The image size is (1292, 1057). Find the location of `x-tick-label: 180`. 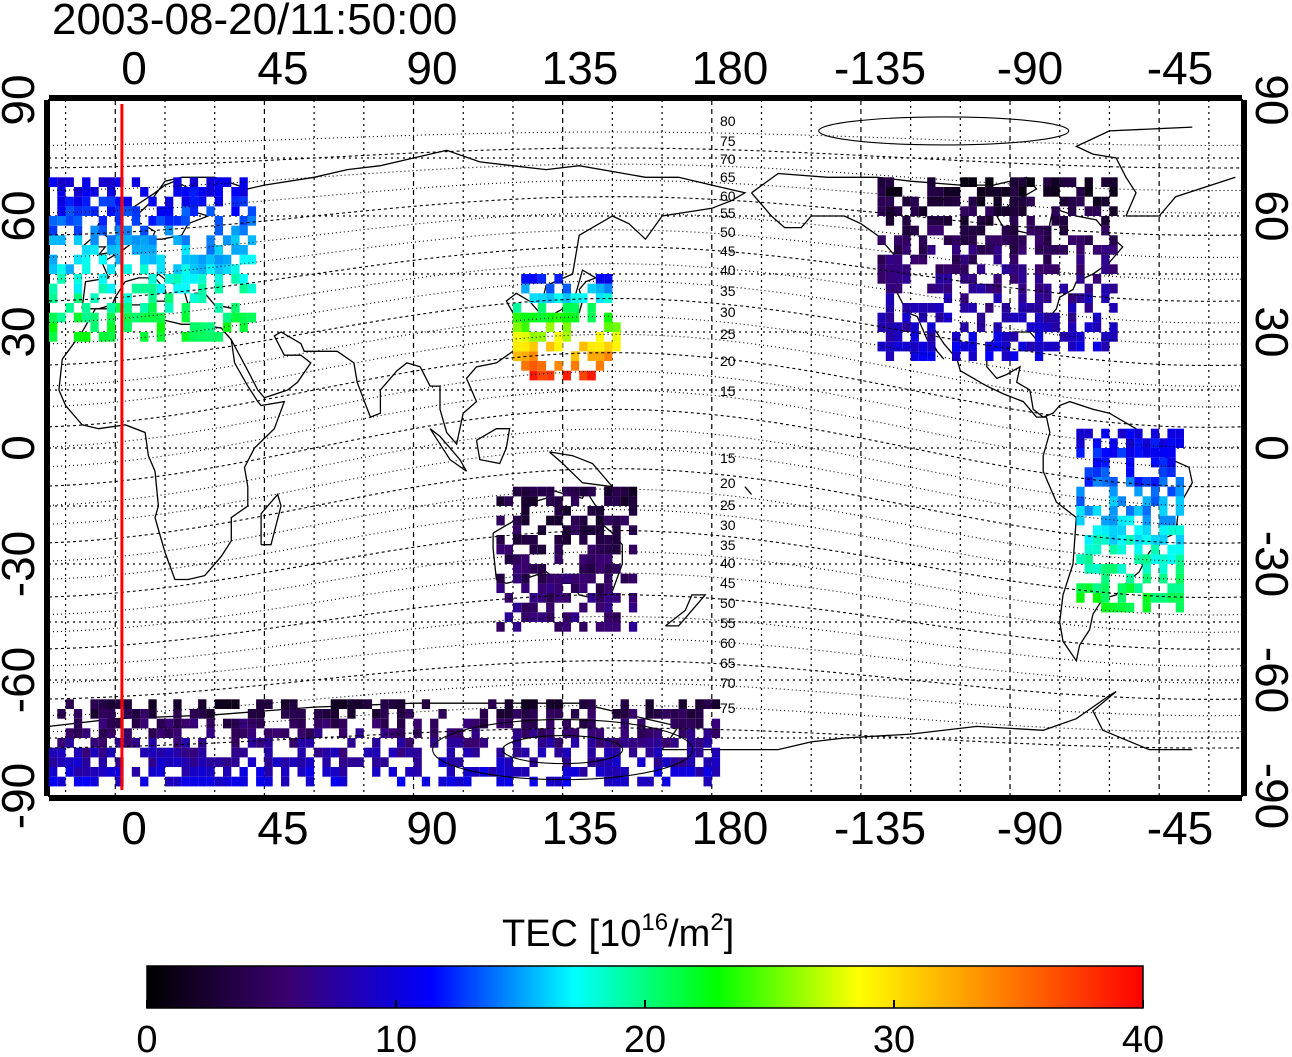

x-tick-label: 180 is located at coordinates (730, 68).